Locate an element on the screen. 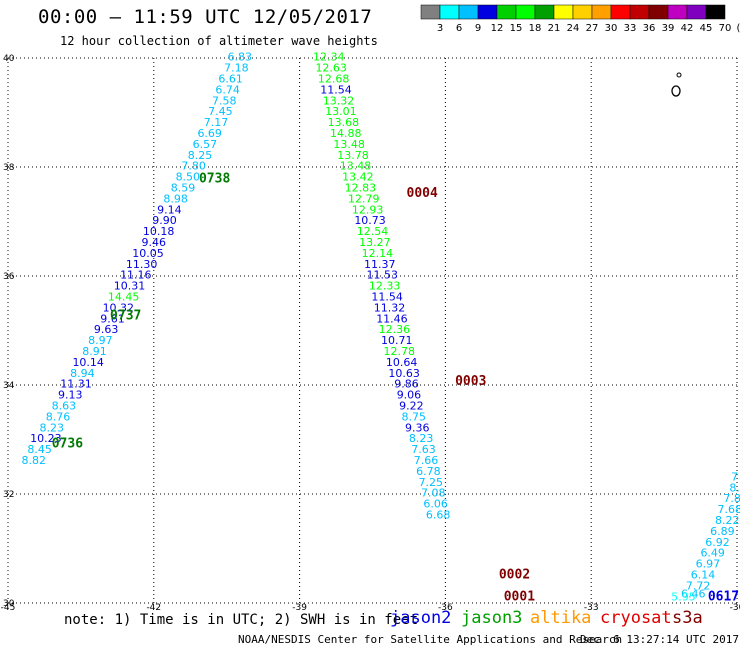 This screenshot has height=650, width=740. wave-height-value: 9.46 is located at coordinates (154, 242).